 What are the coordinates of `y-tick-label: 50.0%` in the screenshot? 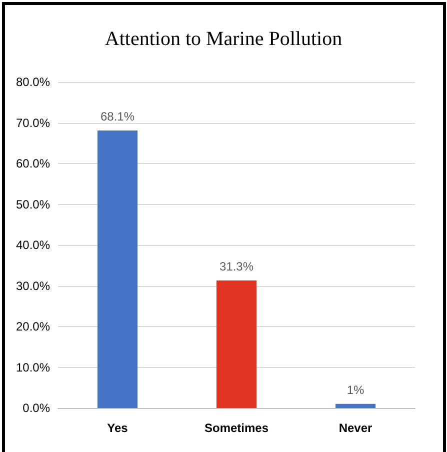 It's located at (33, 204).